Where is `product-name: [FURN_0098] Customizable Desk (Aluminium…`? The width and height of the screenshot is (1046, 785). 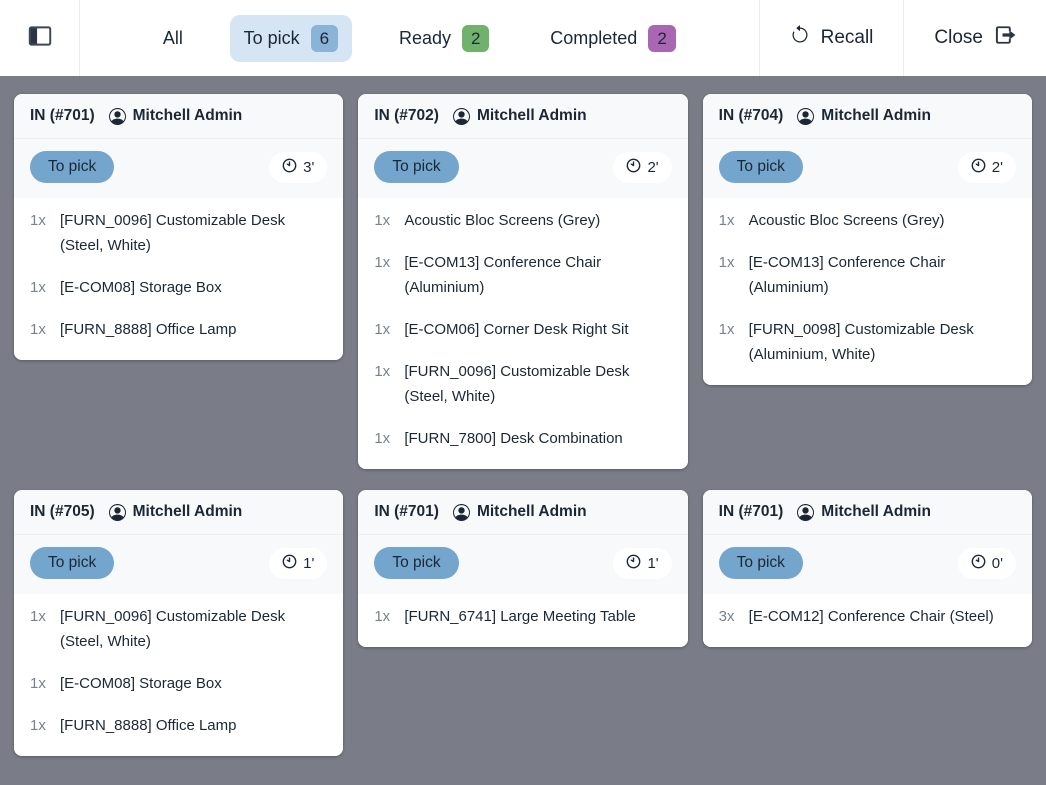 product-name: [FURN_0098] Customizable Desk (Aluminium… is located at coordinates (861, 342).